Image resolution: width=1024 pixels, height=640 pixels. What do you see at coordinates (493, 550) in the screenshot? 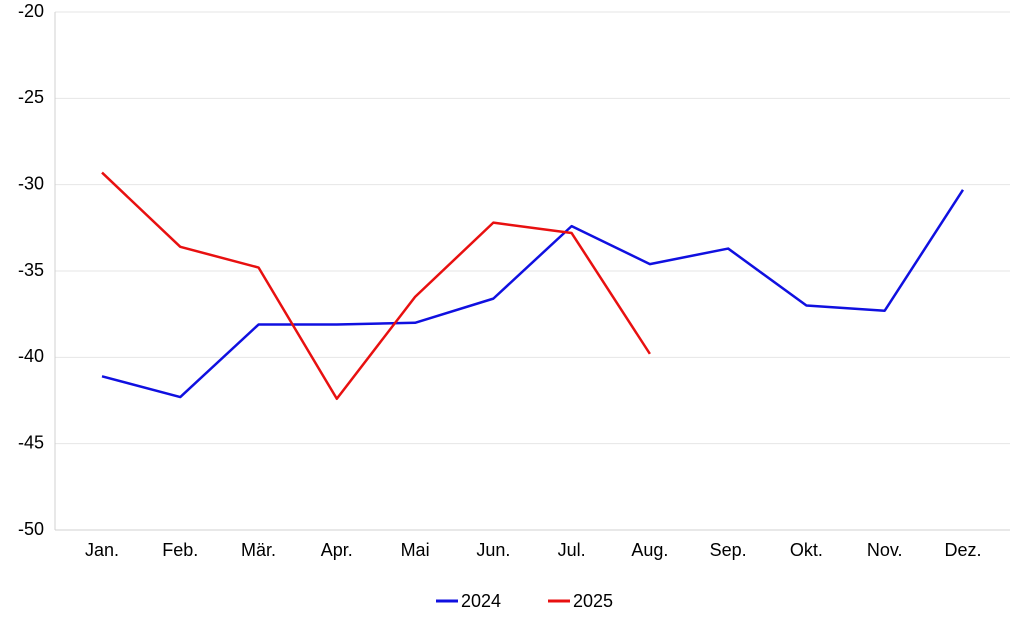
I see `x-tick-label: Jun.` at bounding box center [493, 550].